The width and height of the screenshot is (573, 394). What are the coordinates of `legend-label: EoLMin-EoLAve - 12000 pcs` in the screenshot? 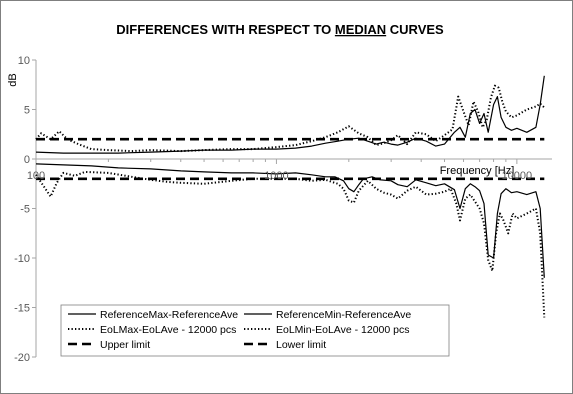 It's located at (342, 330).